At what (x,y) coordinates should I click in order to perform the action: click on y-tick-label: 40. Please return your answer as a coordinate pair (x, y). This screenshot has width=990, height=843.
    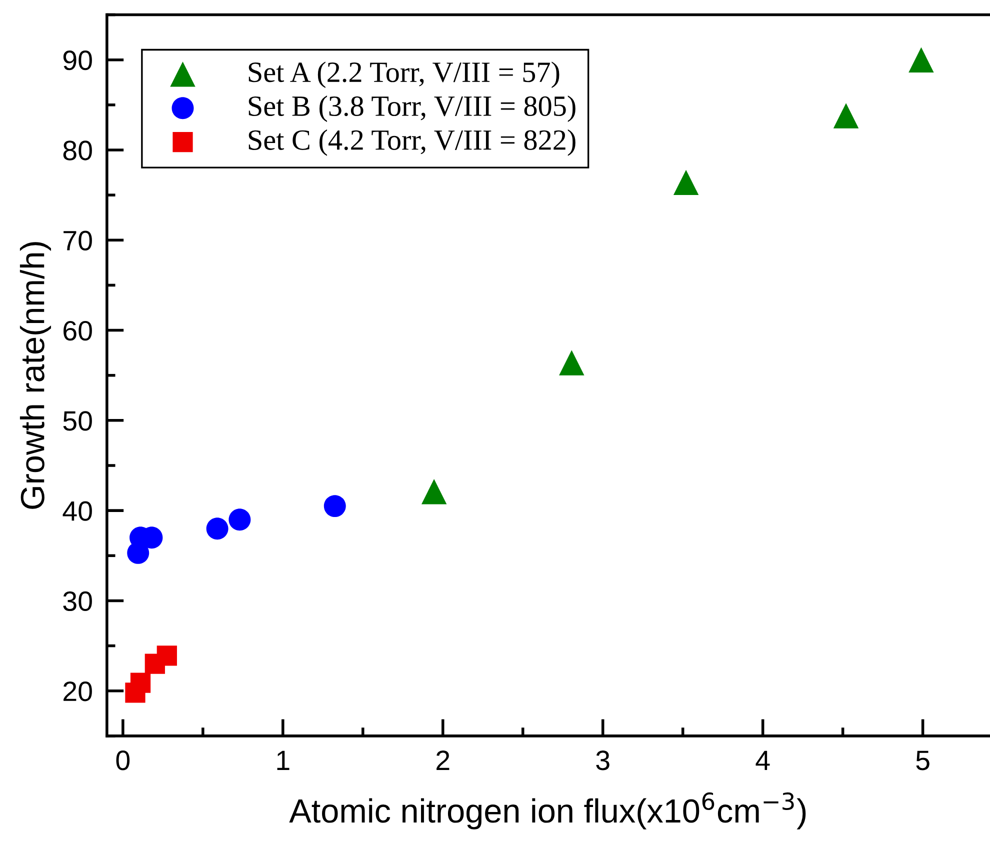
    Looking at the image, I should click on (77, 511).